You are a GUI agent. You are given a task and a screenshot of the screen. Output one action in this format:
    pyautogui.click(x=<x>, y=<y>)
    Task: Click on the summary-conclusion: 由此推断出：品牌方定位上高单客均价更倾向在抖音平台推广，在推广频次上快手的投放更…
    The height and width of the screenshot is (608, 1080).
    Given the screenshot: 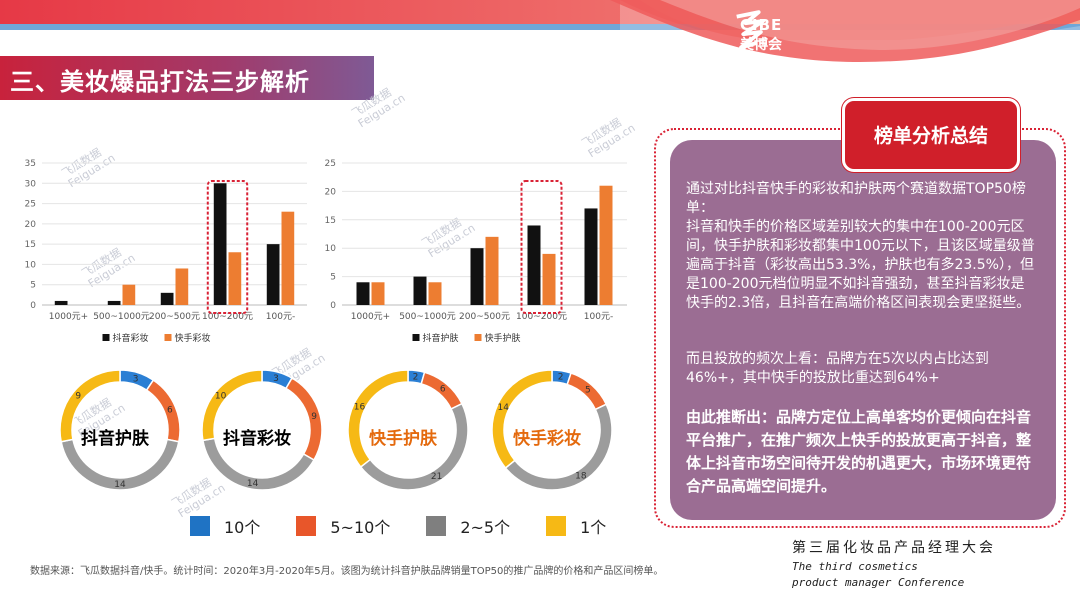 What is the action you would take?
    pyautogui.click(x=859, y=451)
    